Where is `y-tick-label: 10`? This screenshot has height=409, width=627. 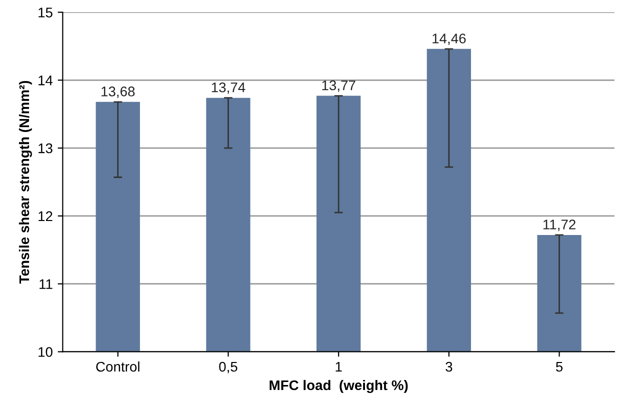
y-tick-label: 10 is located at coordinates (45, 352).